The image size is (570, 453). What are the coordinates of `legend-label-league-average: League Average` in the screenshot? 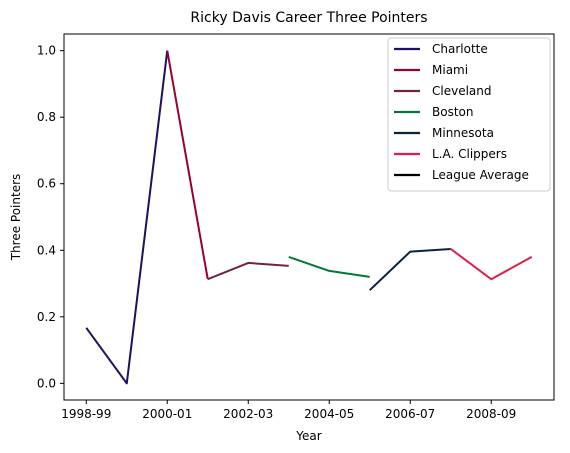 It's located at (480, 175).